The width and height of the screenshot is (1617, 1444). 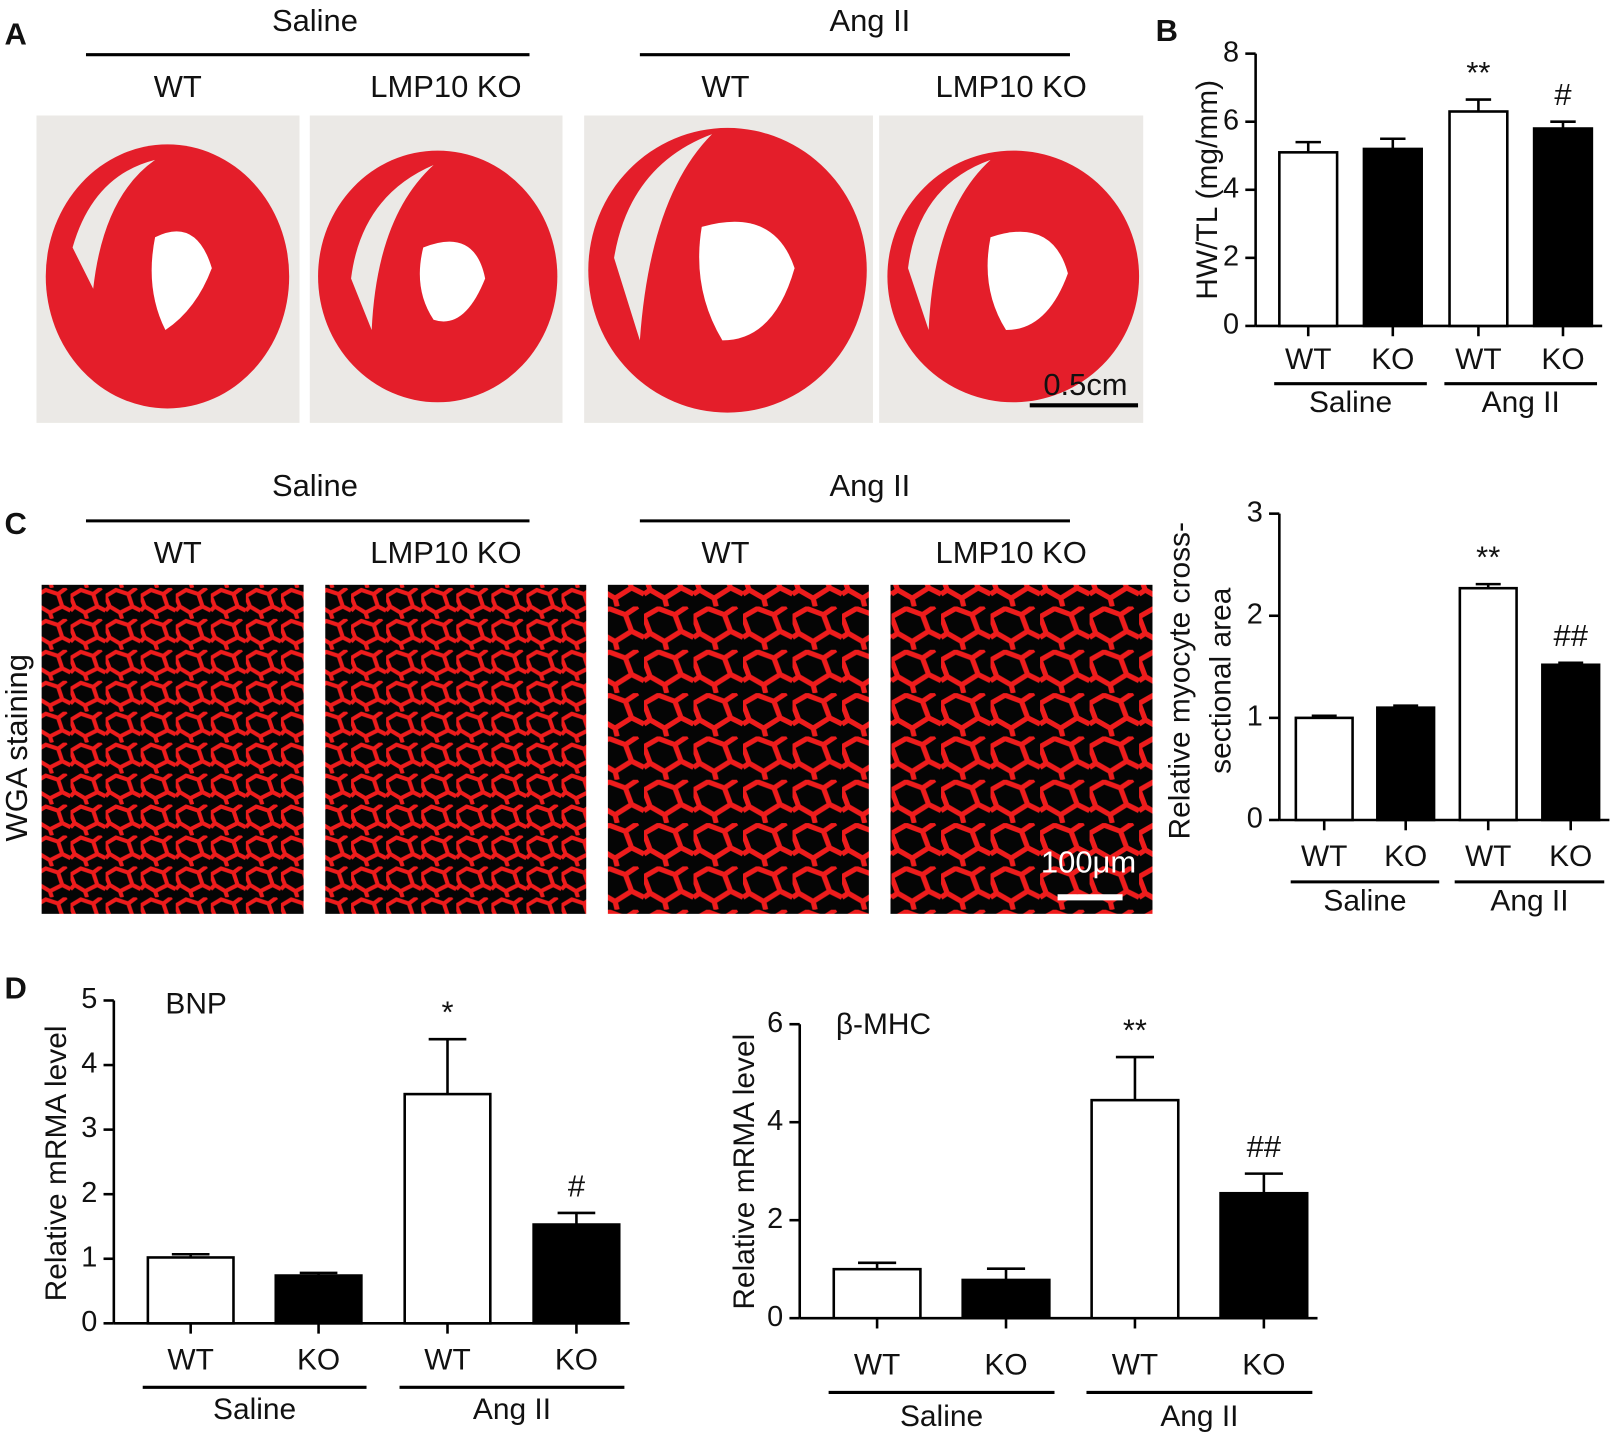 What do you see at coordinates (89, 999) in the screenshot?
I see `y-tick-label: 5` at bounding box center [89, 999].